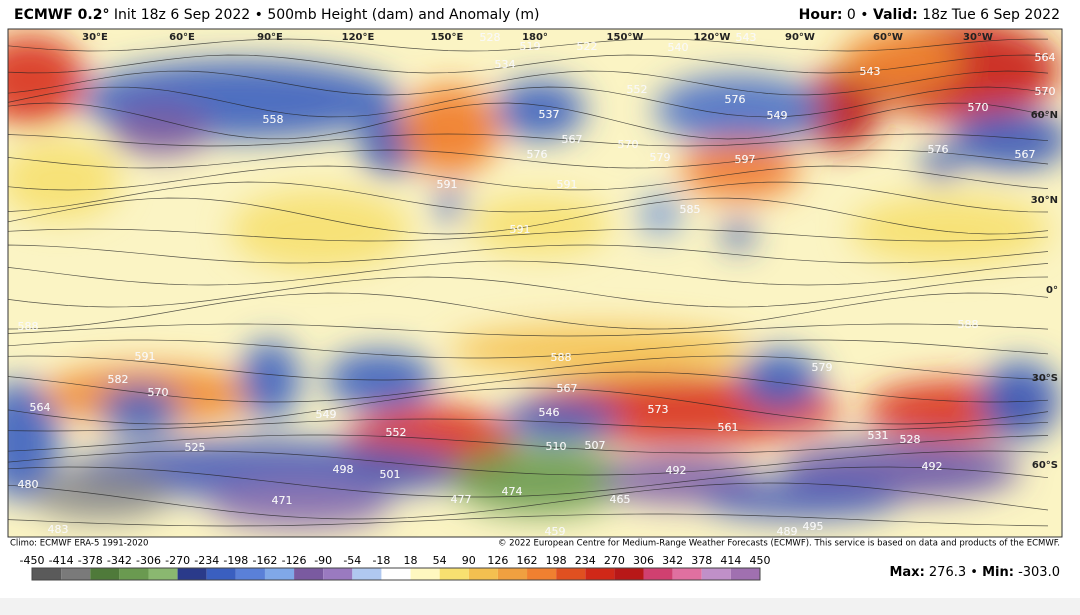 The height and width of the screenshot is (615, 1080). I want to click on colorbar-label: -198, so click(235, 560).